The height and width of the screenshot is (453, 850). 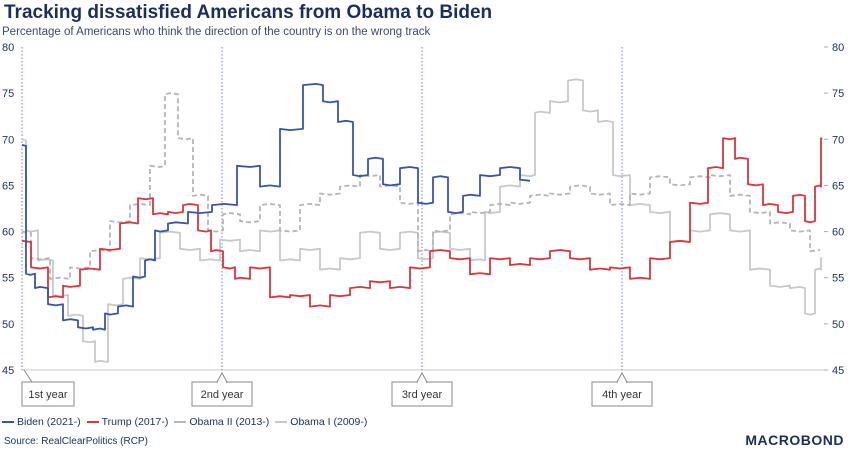 What do you see at coordinates (8, 233) in the screenshot?
I see `y-tick-label-left: 60` at bounding box center [8, 233].